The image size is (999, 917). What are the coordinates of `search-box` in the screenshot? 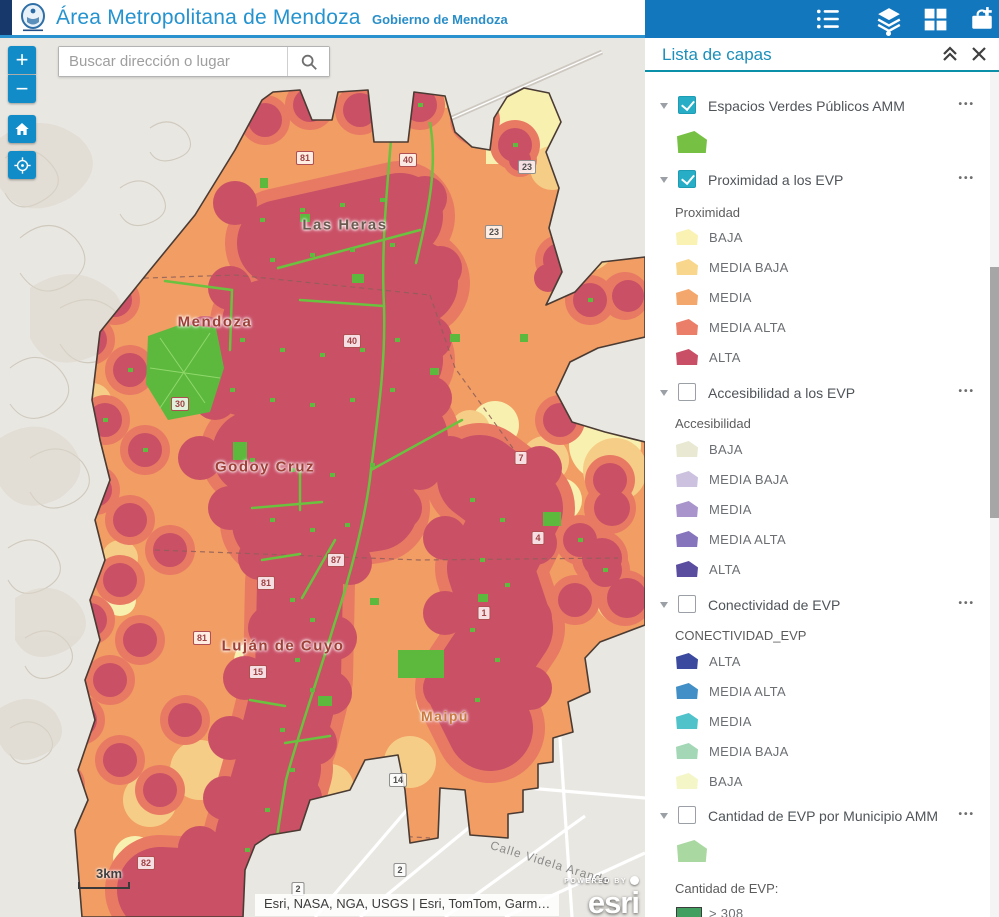 It's located at (194, 61).